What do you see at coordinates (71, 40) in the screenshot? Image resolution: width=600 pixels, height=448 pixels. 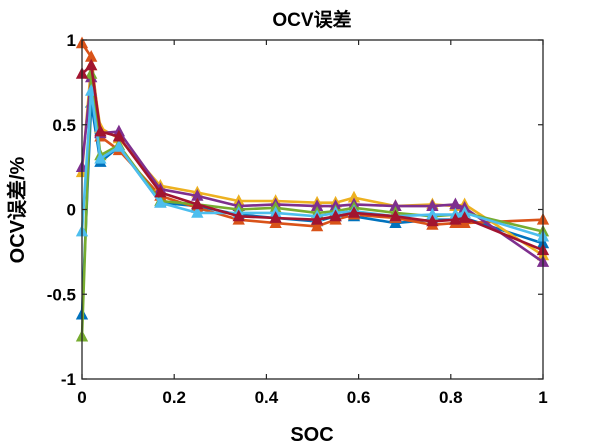 I see `y-tick-label: 1` at bounding box center [71, 40].